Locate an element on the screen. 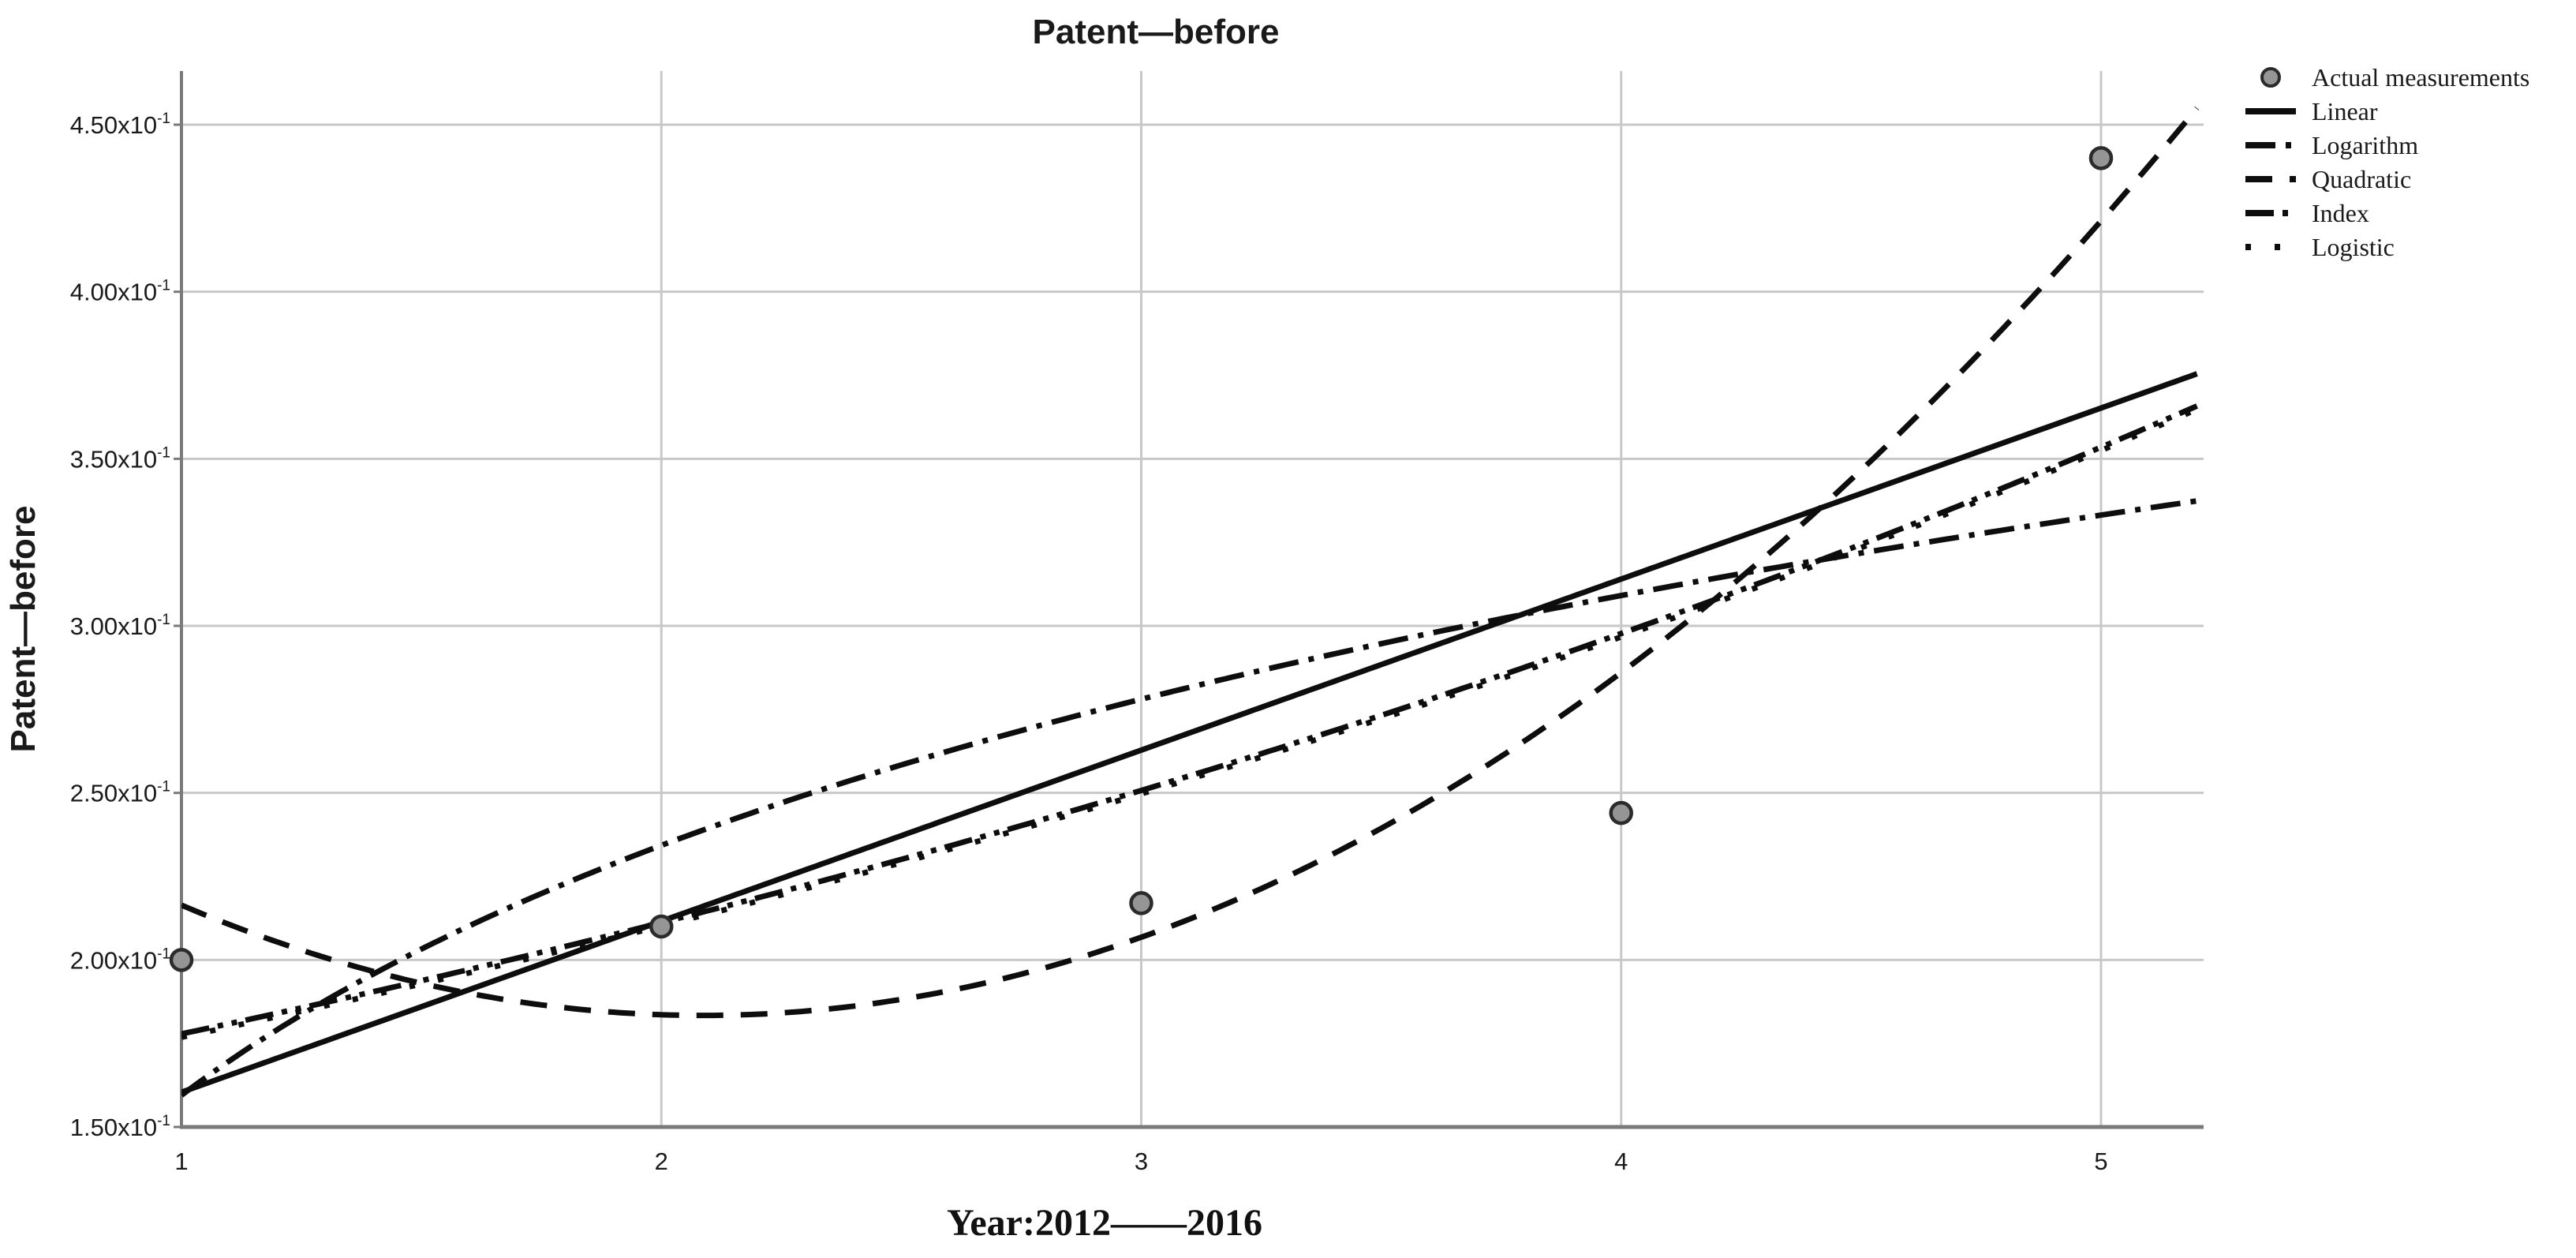  legend-item-quadratic: Quadratic is located at coordinates (2328, 179).